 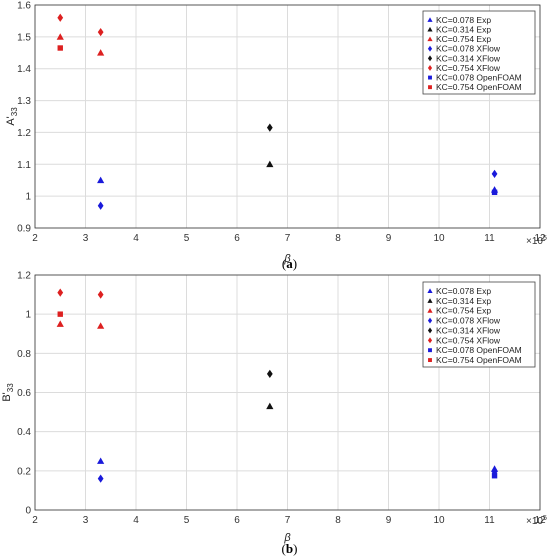 I want to click on x-tick-label: 2, so click(x=35, y=520).